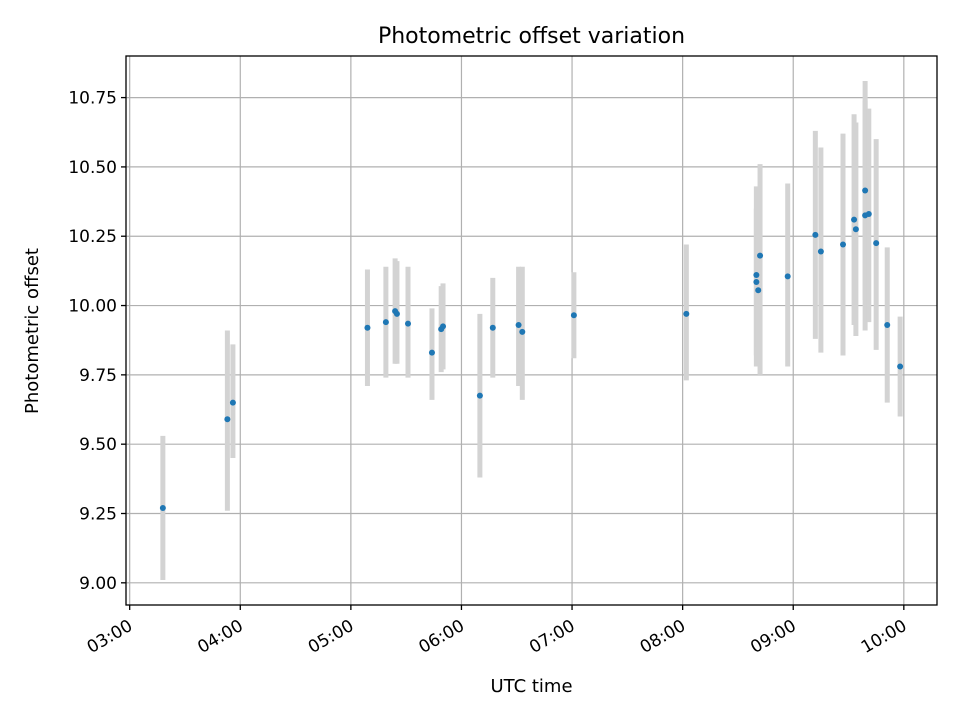  I want to click on y-tick-label: 9.75, so click(98, 376).